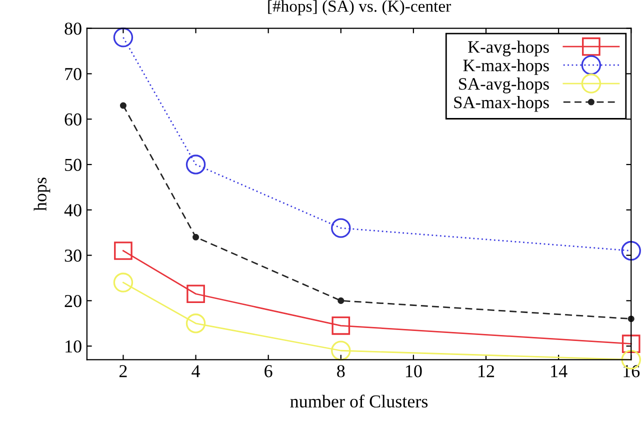 The width and height of the screenshot is (644, 436). What do you see at coordinates (74, 346) in the screenshot?
I see `y-tick-label: 10` at bounding box center [74, 346].